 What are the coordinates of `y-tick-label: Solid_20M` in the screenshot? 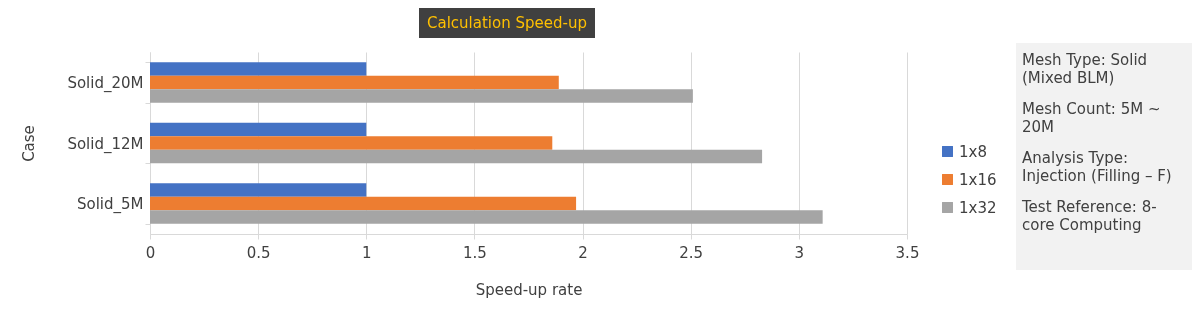 It's located at (105, 84).